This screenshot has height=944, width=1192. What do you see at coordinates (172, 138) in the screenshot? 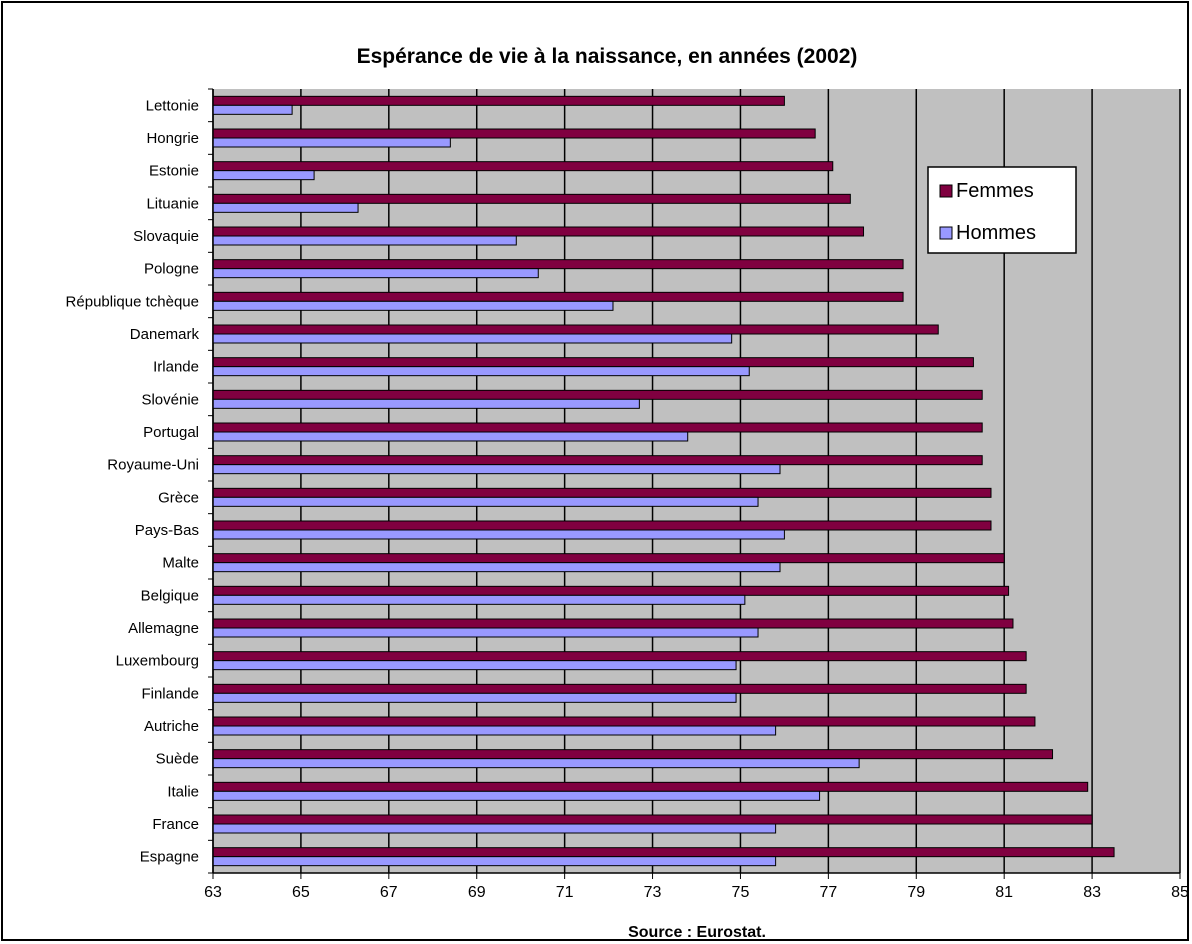
I see `category-label: Hongrie` at bounding box center [172, 138].